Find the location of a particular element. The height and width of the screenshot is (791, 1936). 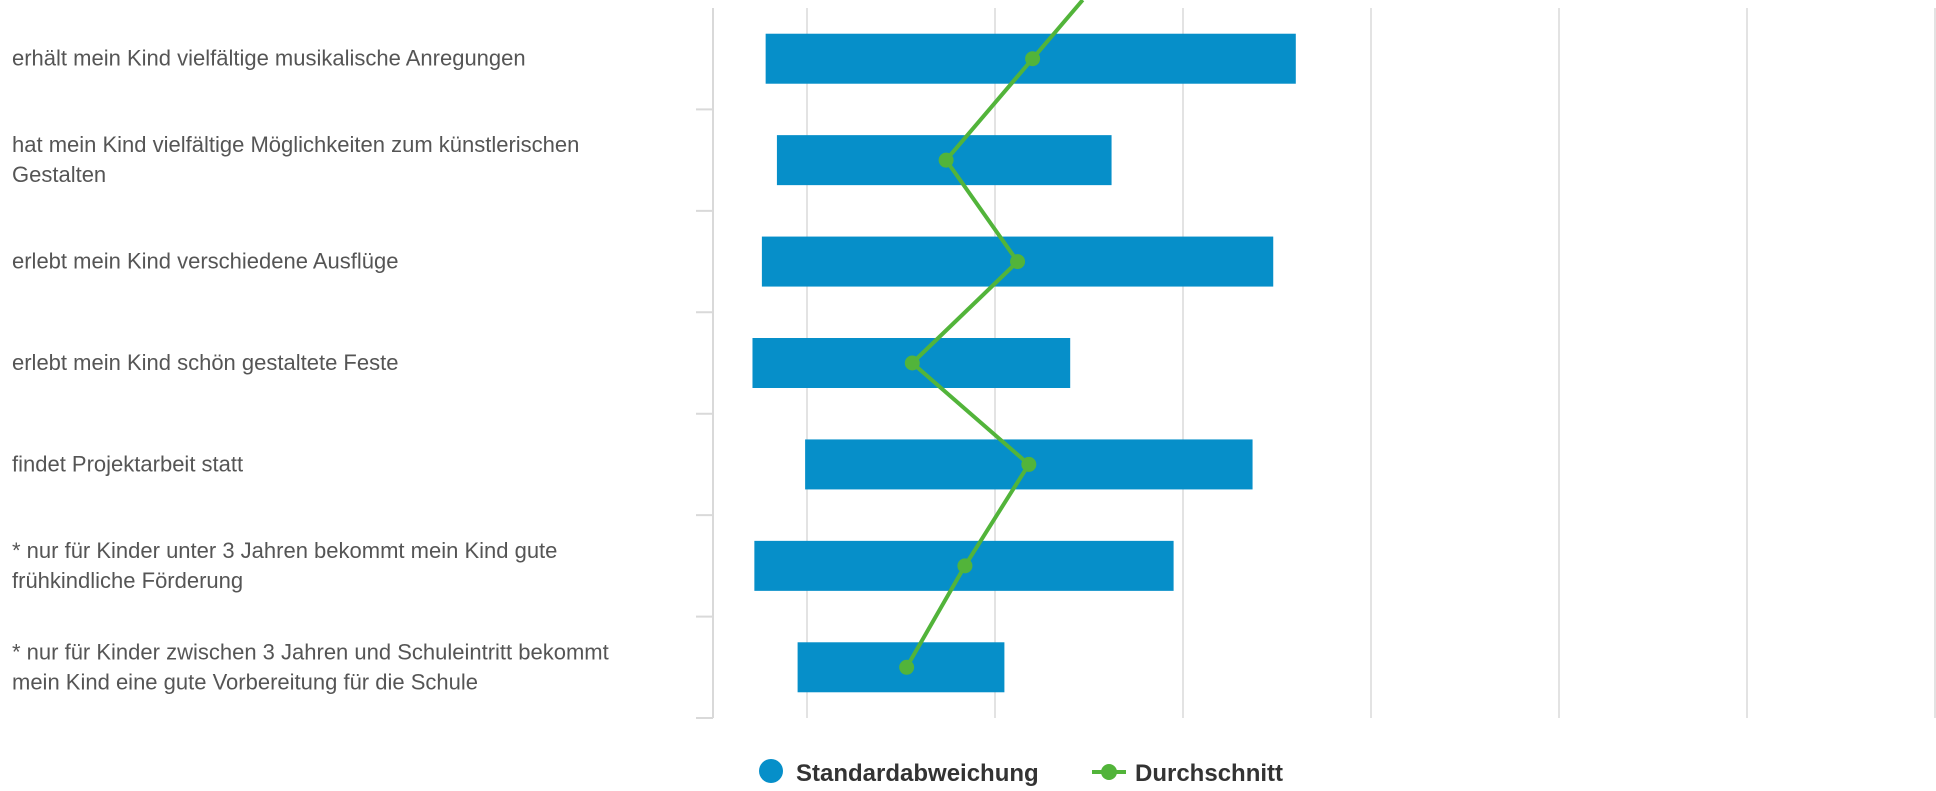

legend-durchschnitt-marker-icon is located at coordinates (1109, 772).